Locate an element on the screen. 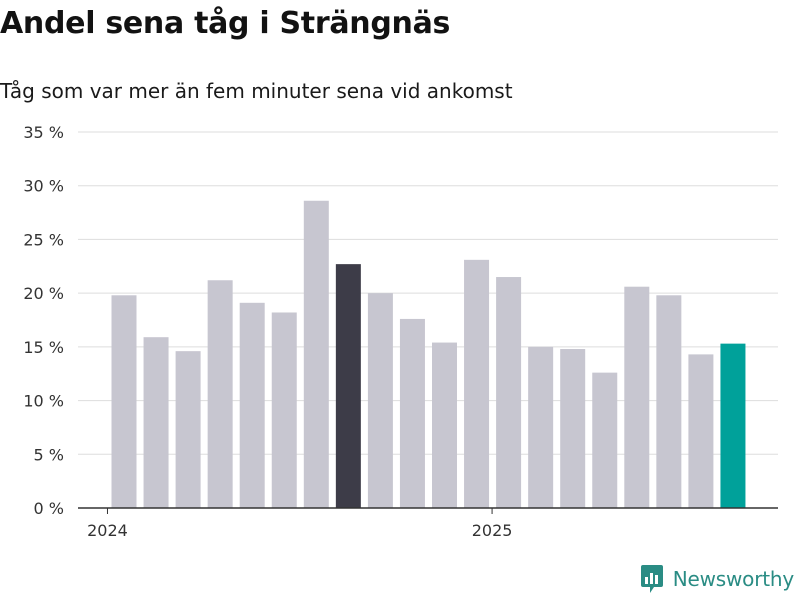 Image resolution: width=800 pixels, height=600 pixels. bar-2024-07: 2024-07: 18.2 % is located at coordinates (284, 410).